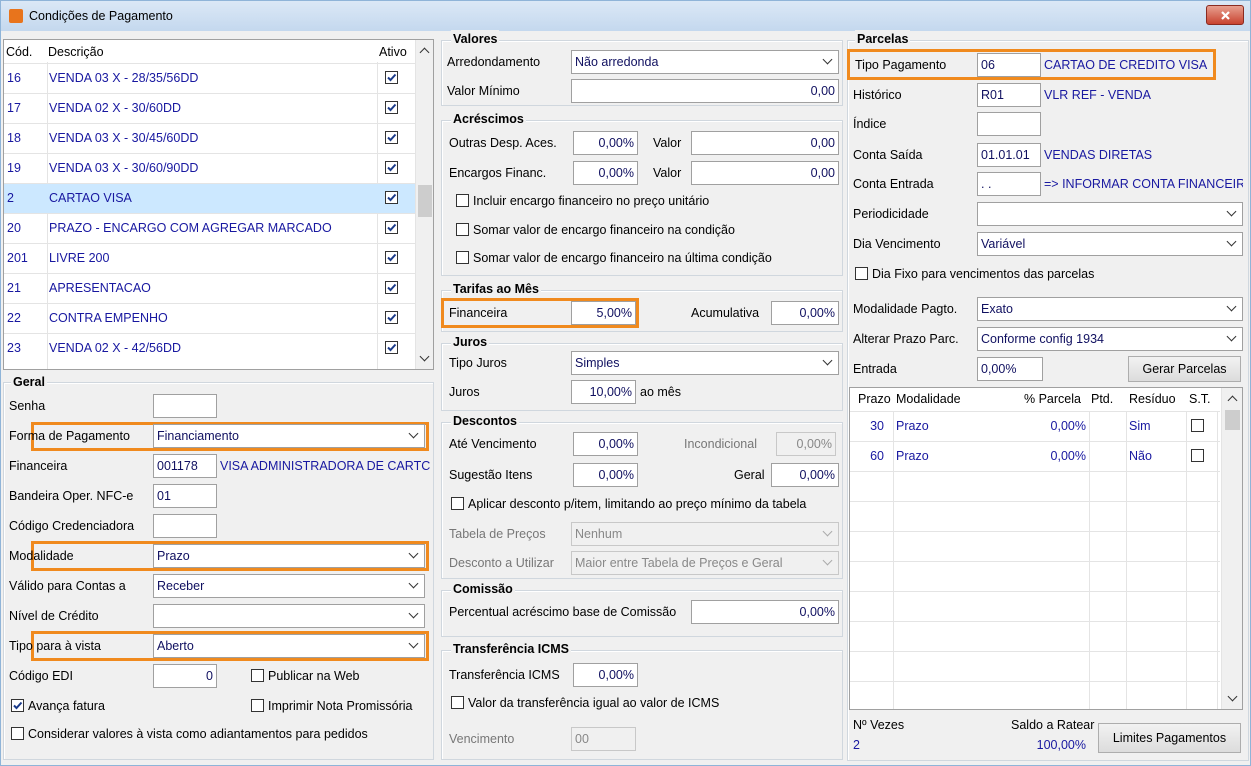 The width and height of the screenshot is (1251, 766). What do you see at coordinates (10, 198) in the screenshot?
I see `row-code: 2` at bounding box center [10, 198].